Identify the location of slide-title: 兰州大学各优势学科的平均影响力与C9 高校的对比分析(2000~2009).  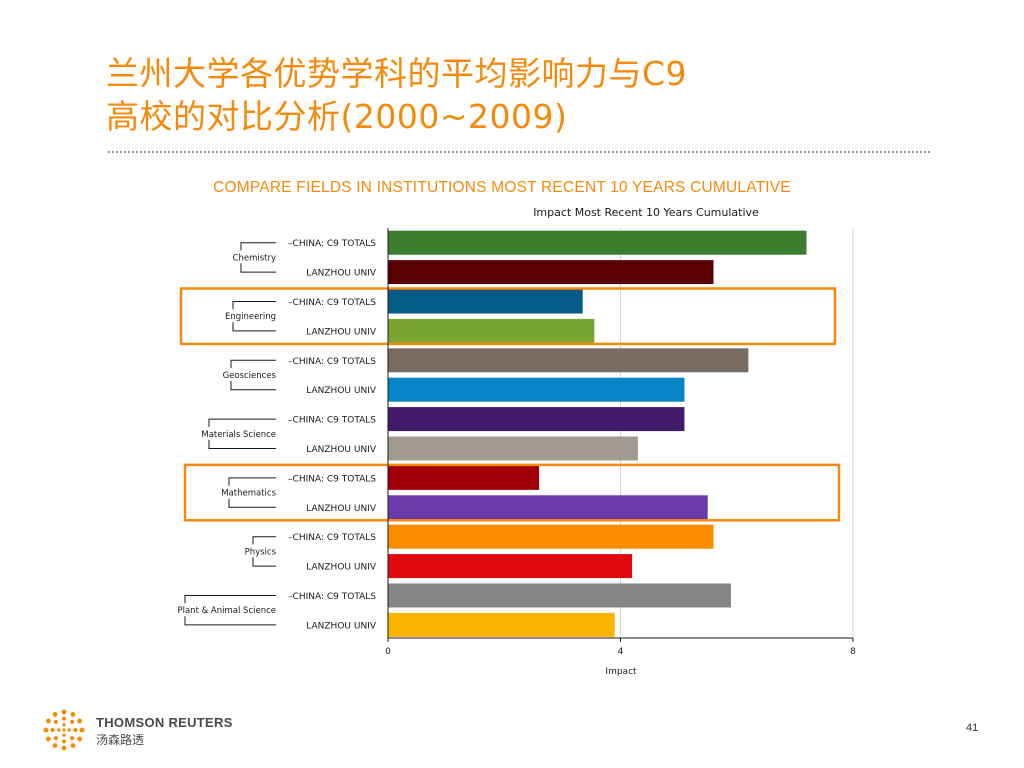
(506, 95).